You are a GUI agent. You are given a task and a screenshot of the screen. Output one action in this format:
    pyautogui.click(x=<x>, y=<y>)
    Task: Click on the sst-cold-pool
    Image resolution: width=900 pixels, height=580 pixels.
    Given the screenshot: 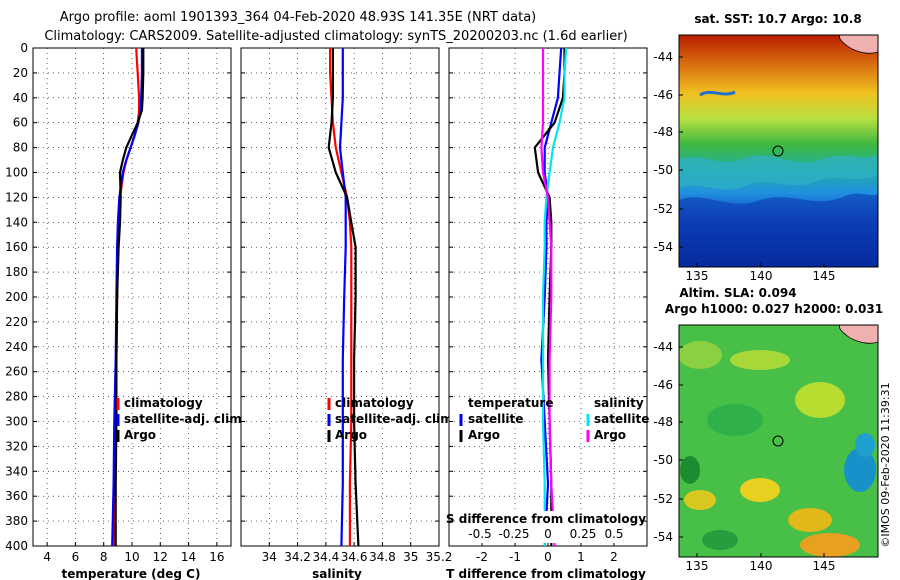 What is the action you would take?
    pyautogui.click(x=778, y=230)
    